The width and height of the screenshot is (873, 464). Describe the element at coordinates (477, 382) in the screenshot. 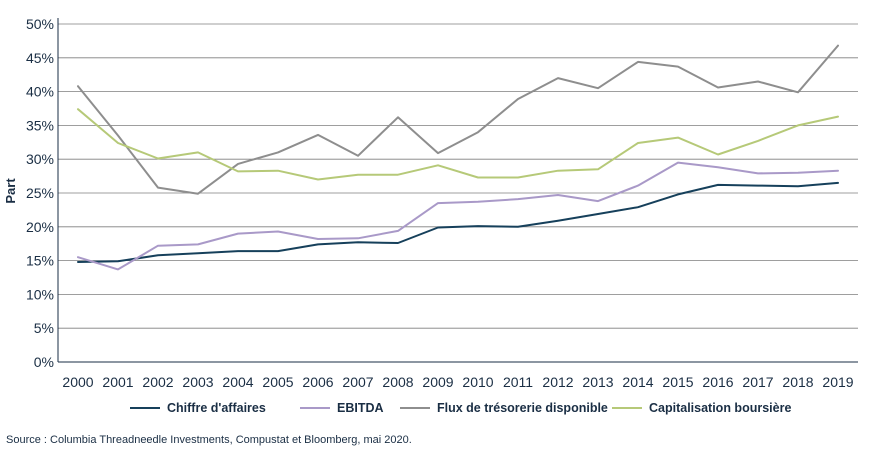

I see `x-tick-label: 2010` at that location.